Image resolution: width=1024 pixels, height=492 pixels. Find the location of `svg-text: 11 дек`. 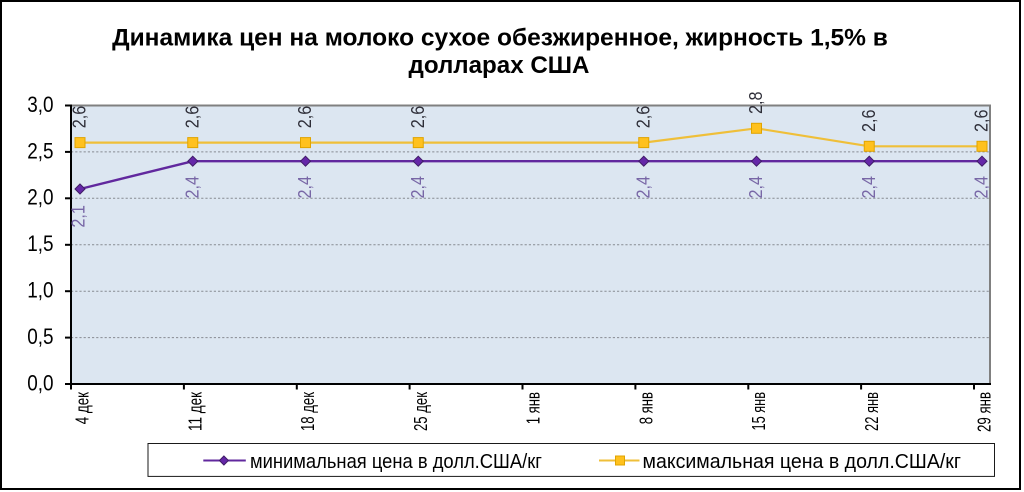

svg-text: 11 дек is located at coordinates (194, 411).